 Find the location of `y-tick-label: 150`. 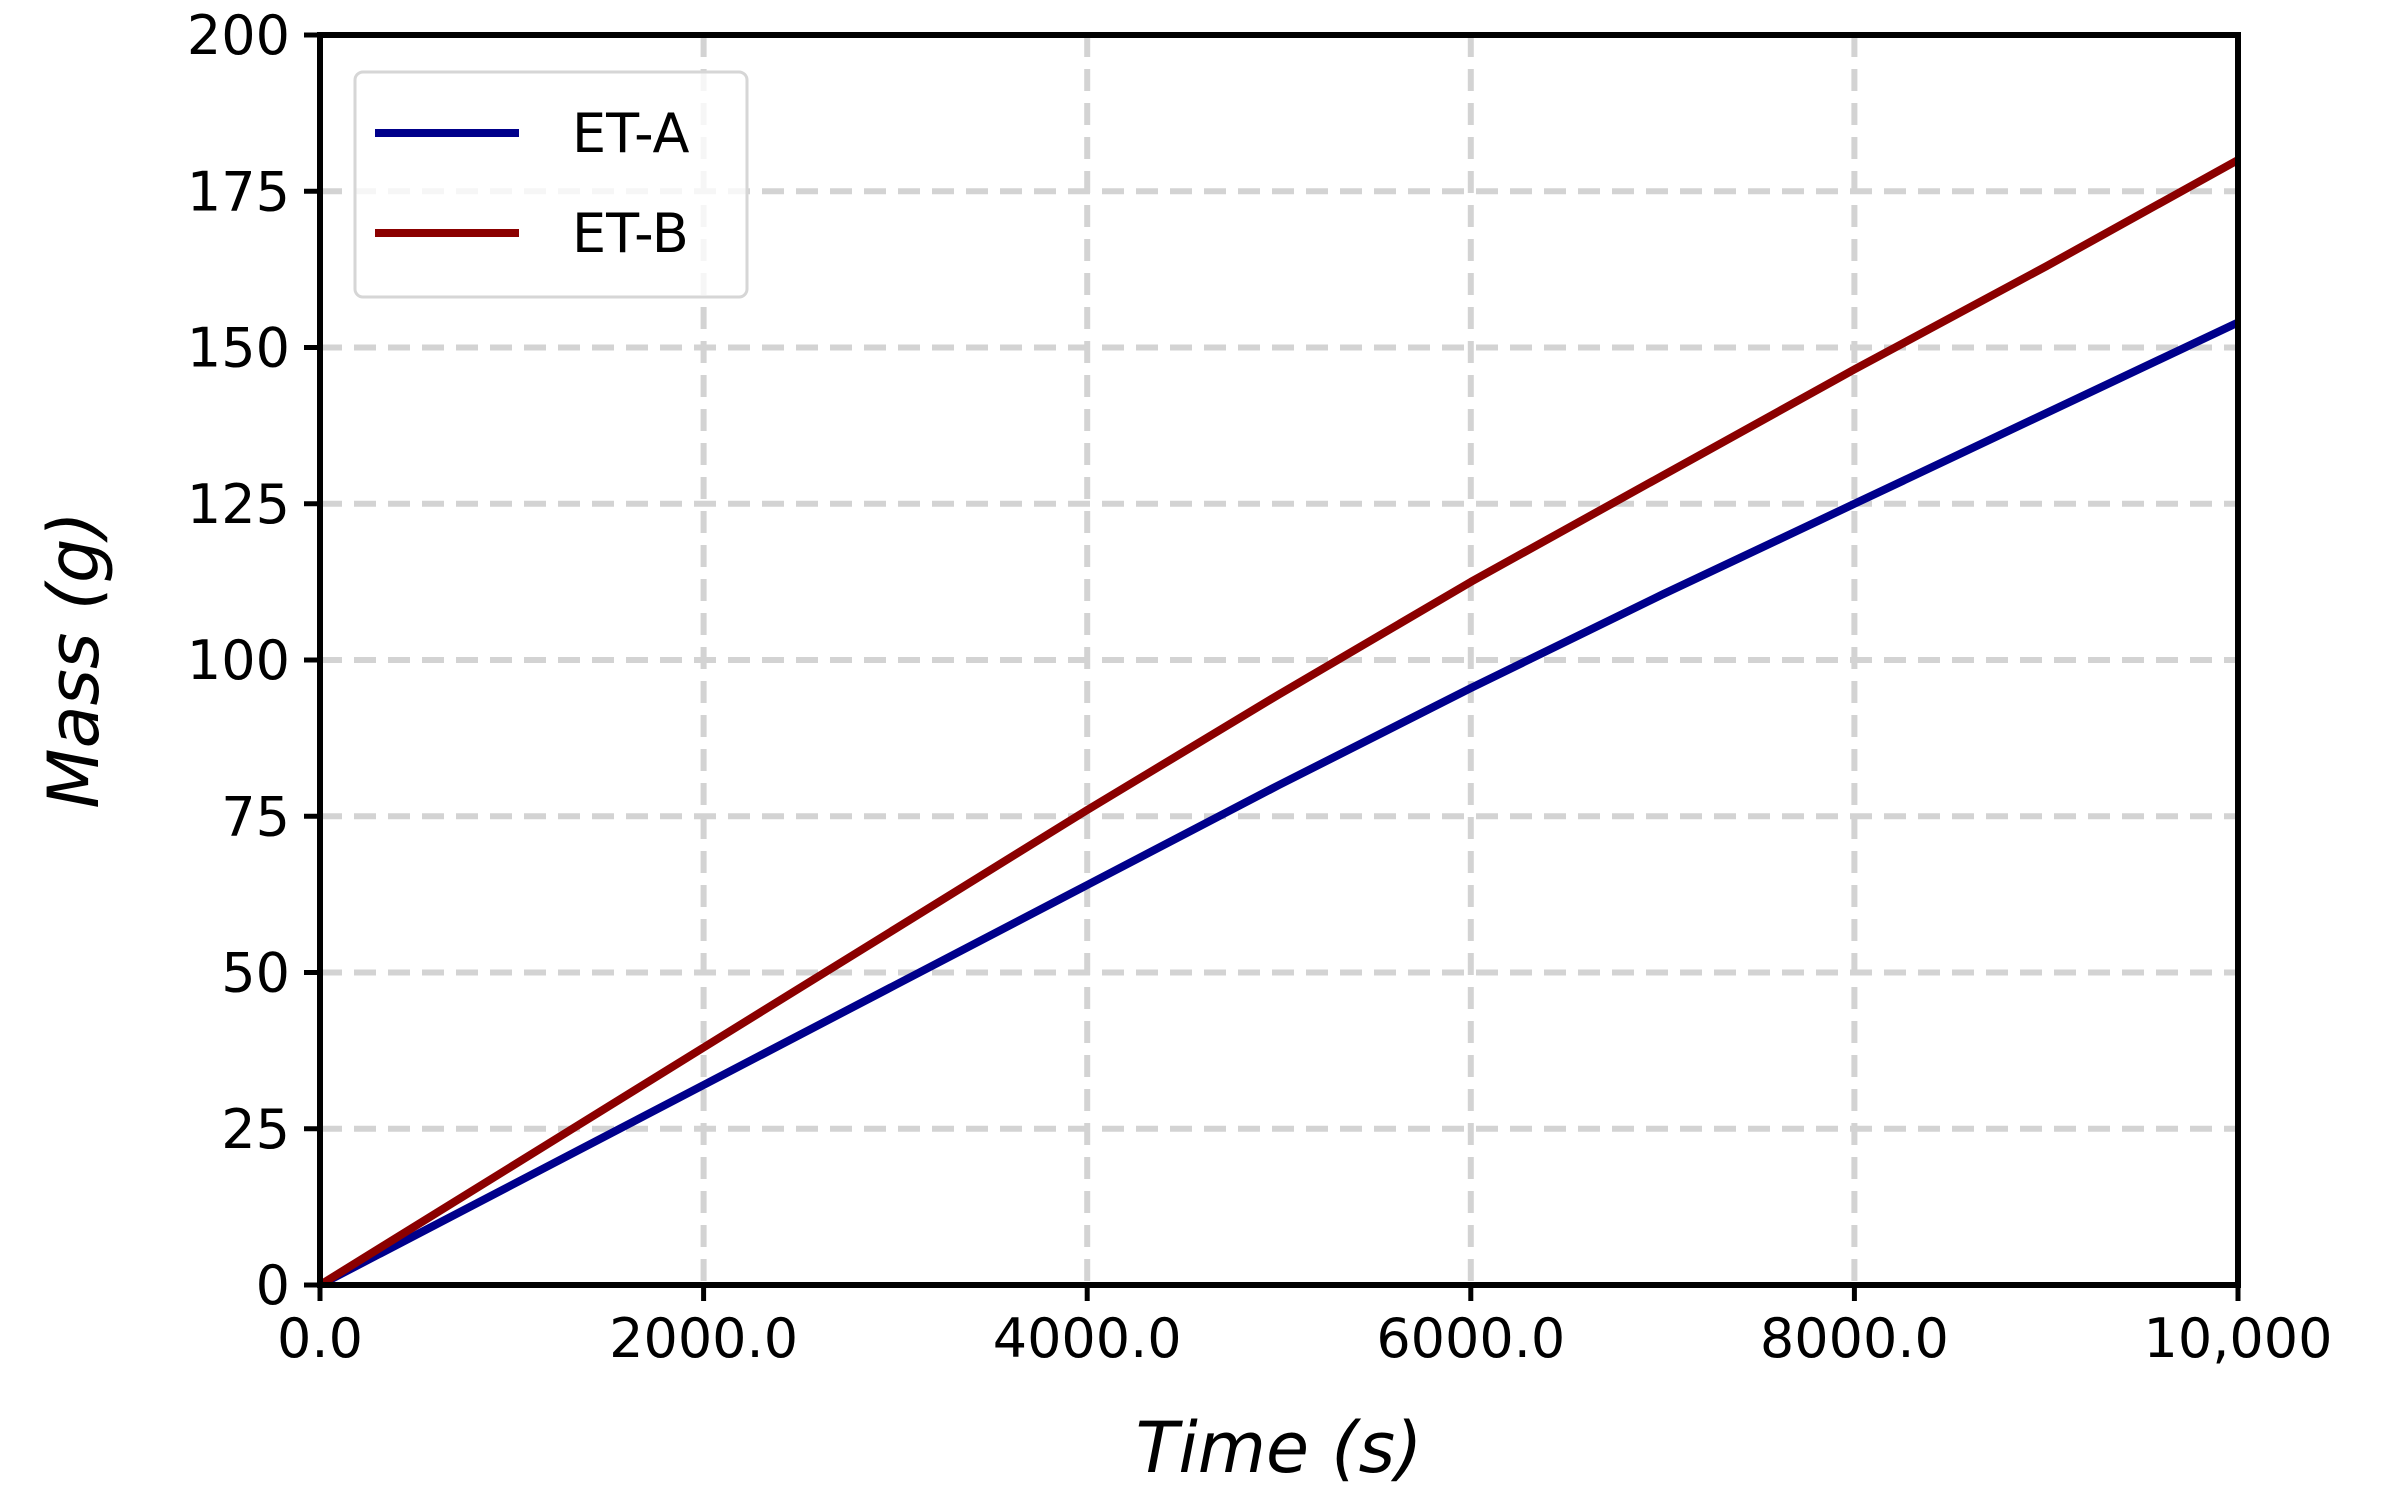

y-tick-label: 150 is located at coordinates (238, 348).